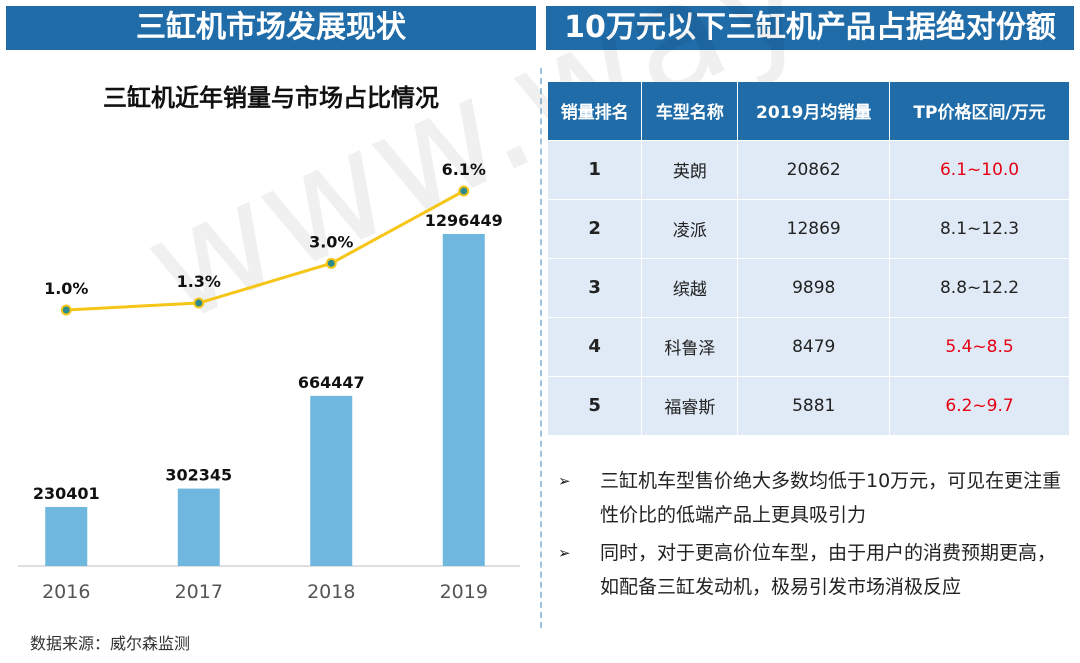 The height and width of the screenshot is (663, 1080). Describe the element at coordinates (690, 346) in the screenshot. I see `cell-model: 科鲁泽` at that location.